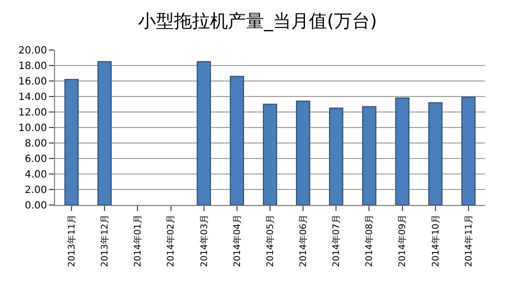 This screenshot has width=515, height=290. What do you see at coordinates (304, 240) in the screenshot?
I see `x-tick-label: 2014年06月` at bounding box center [304, 240].